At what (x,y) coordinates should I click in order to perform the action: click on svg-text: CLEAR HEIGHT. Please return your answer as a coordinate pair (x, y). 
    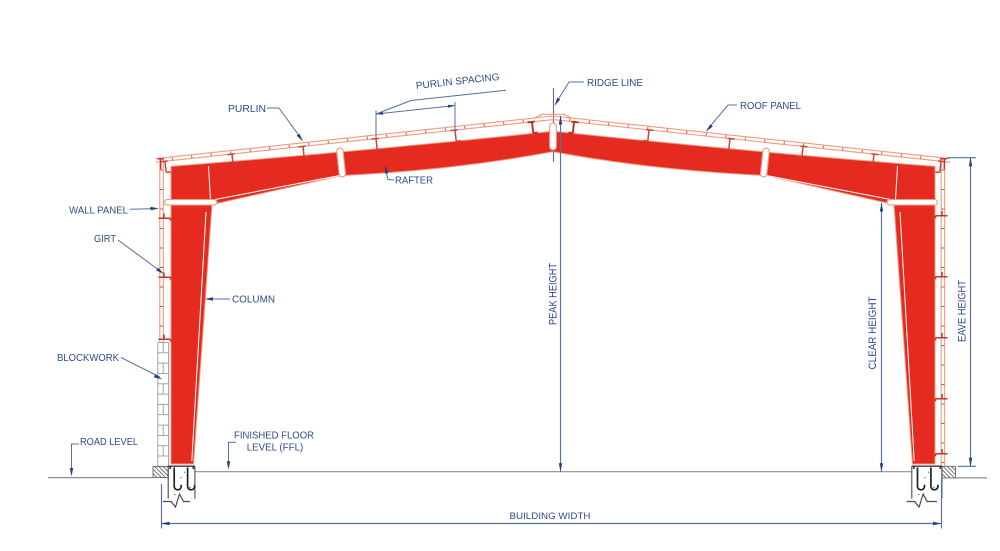
    Looking at the image, I should click on (873, 332).